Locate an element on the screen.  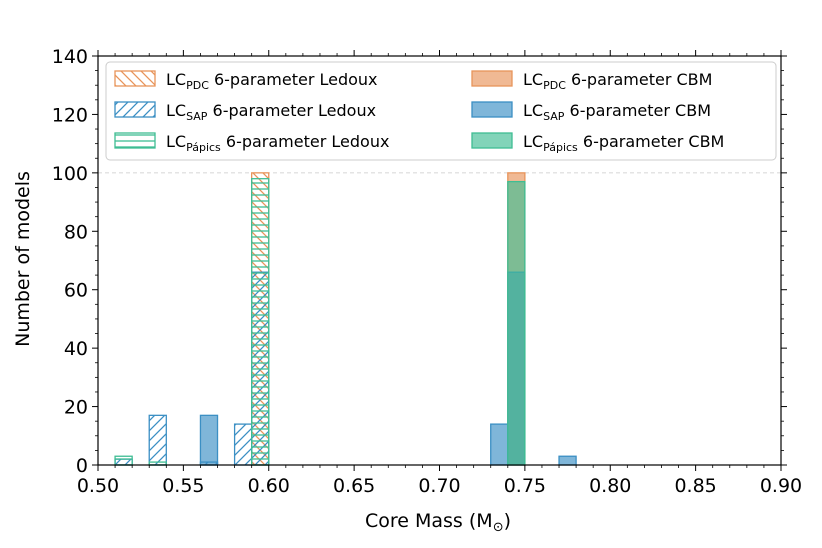
legend-box is located at coordinates (441, 111).